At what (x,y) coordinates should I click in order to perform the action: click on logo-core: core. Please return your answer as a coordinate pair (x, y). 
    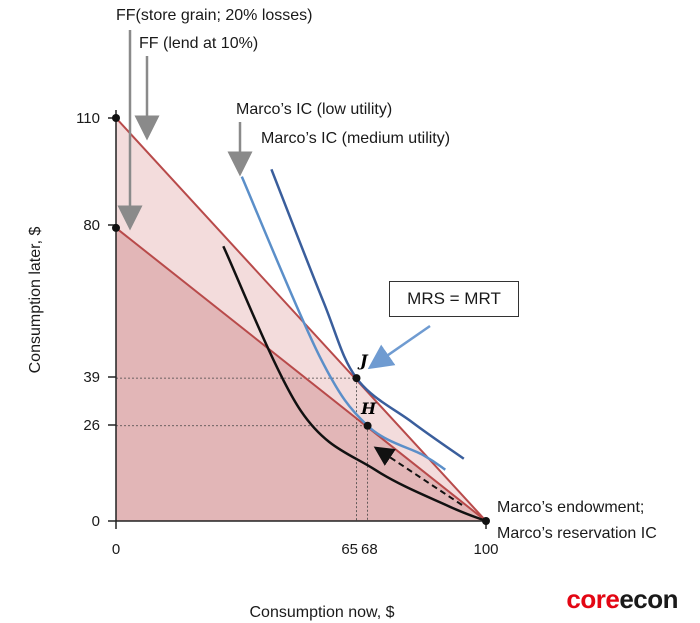
    Looking at the image, I should click on (593, 599).